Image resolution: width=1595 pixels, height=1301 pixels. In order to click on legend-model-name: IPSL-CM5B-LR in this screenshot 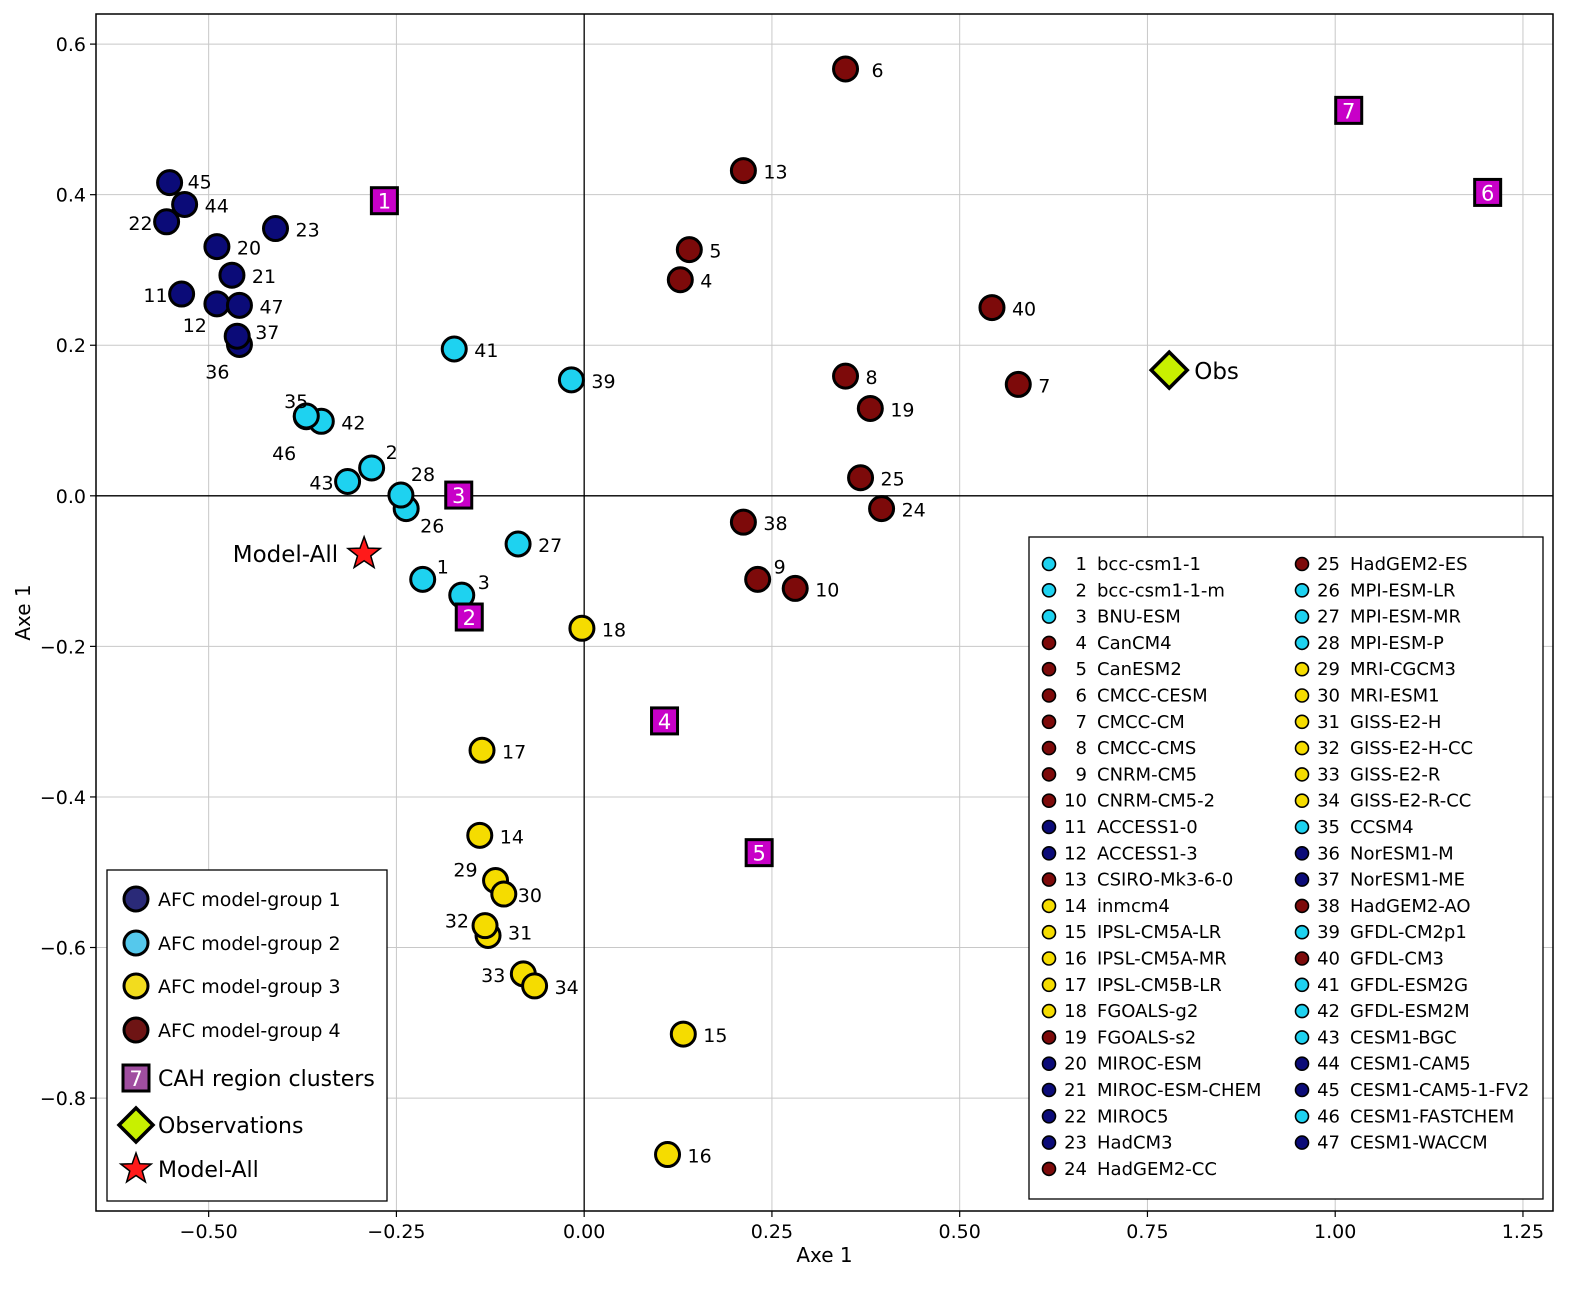, I will do `click(1159, 985)`.